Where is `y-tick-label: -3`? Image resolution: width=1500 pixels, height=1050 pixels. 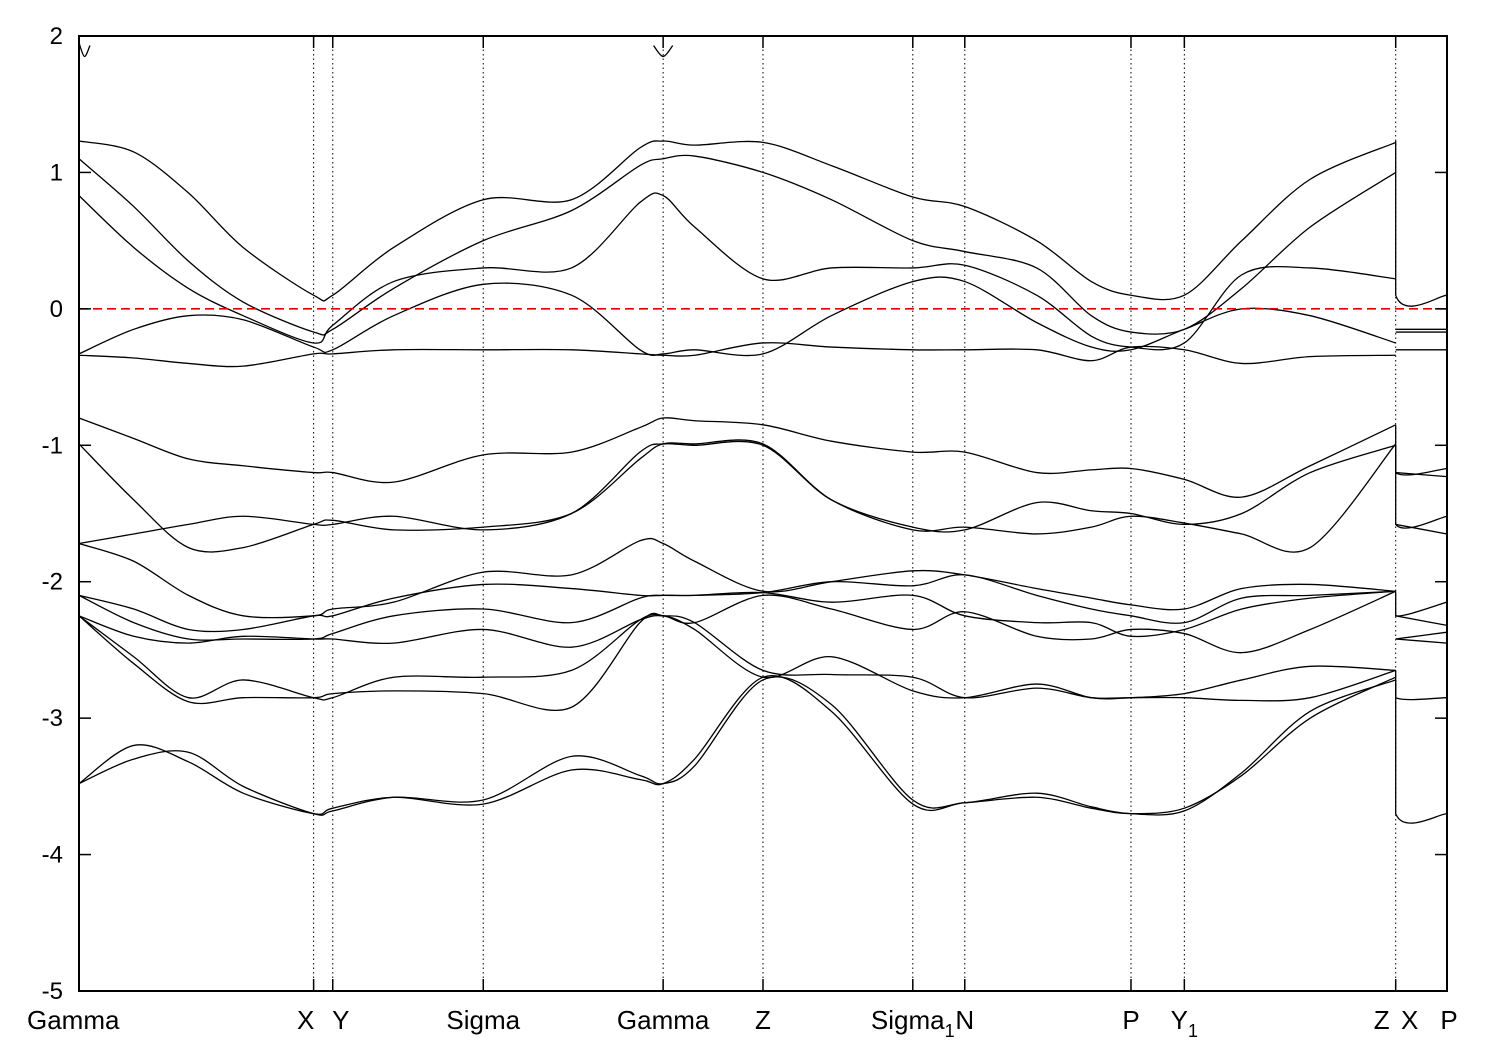
y-tick-label: -3 is located at coordinates (52, 718).